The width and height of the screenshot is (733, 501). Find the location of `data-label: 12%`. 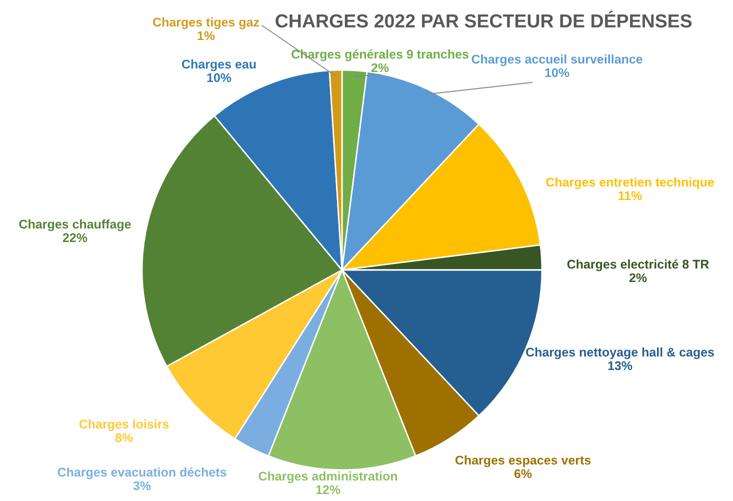

data-label: 12% is located at coordinates (328, 489).